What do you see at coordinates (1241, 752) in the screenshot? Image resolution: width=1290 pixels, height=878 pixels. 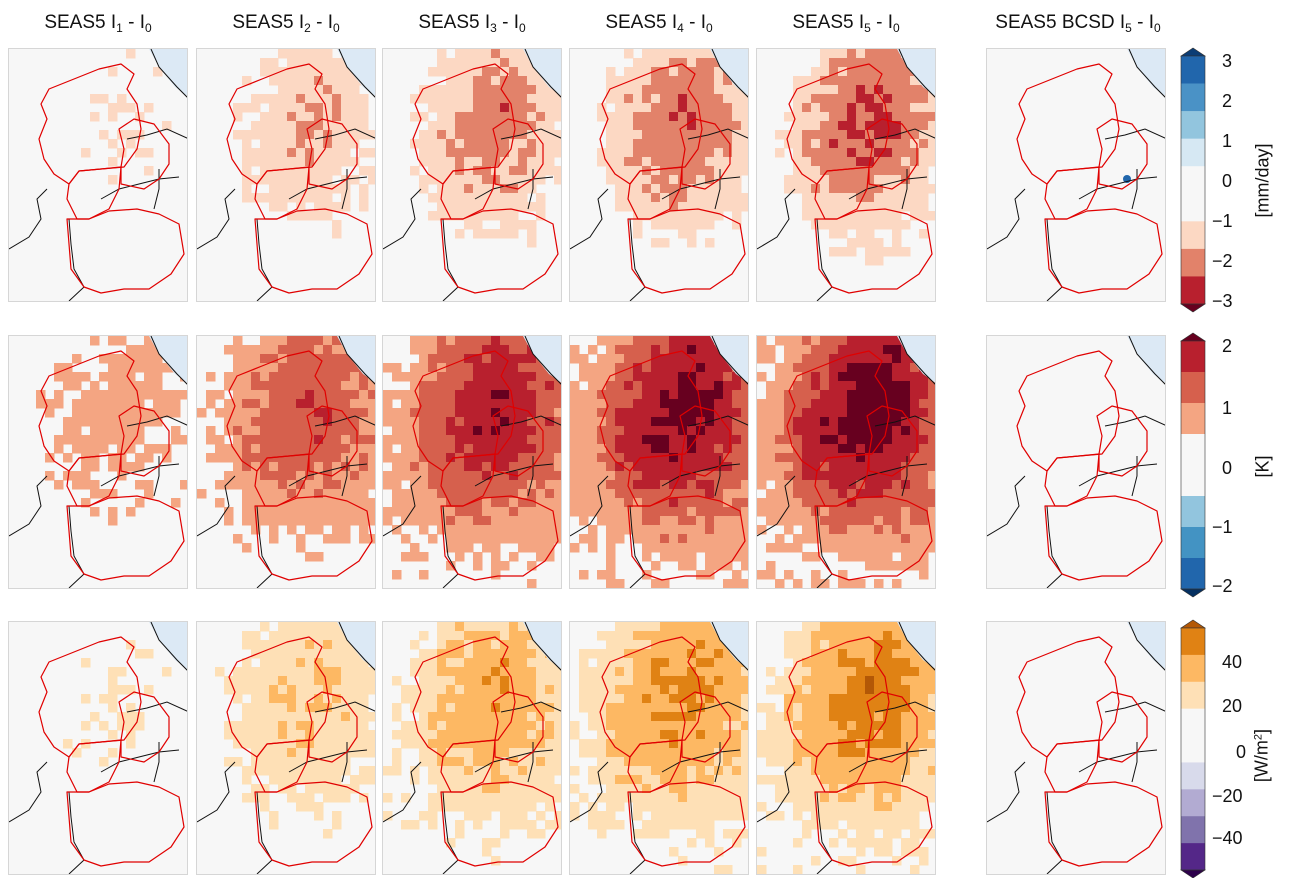 I see `tick-label: 0` at bounding box center [1241, 752].